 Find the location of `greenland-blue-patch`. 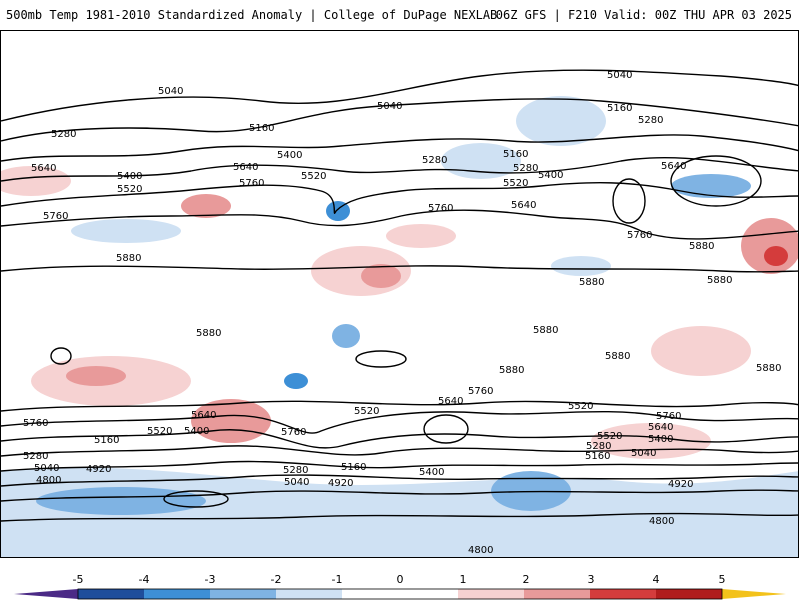

greenland-blue-patch is located at coordinates (561, 121).